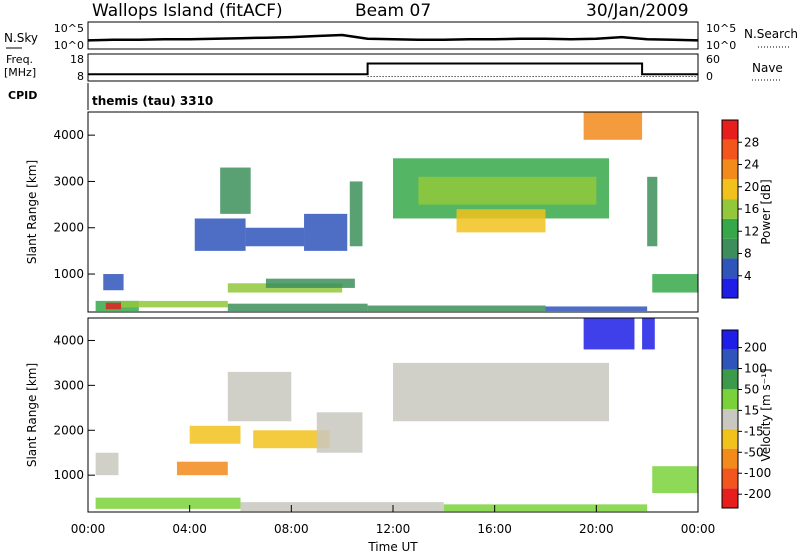 The image size is (800, 554). Describe the element at coordinates (766, 414) in the screenshot. I see `velocity-colorbar-label: Velocity [m s⁻¹]` at that location.